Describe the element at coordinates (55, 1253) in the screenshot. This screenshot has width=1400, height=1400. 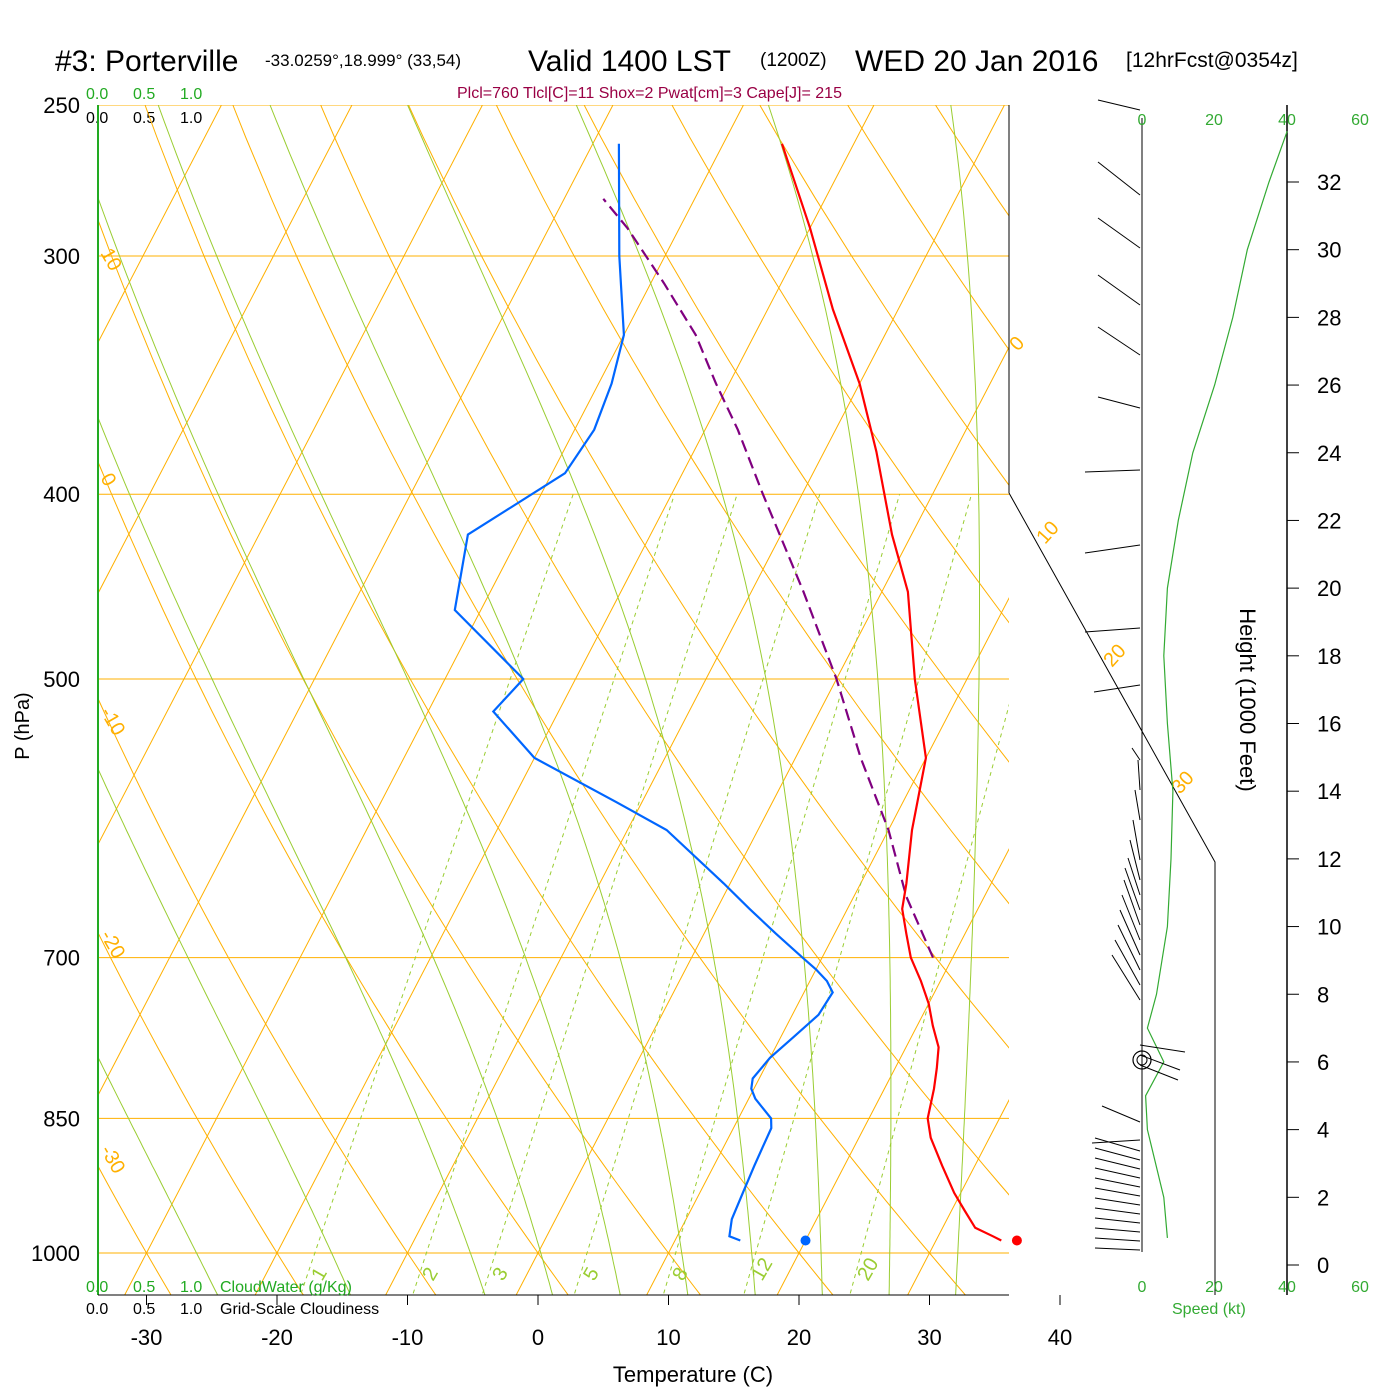
I see `pressure-label: 1000` at that location.